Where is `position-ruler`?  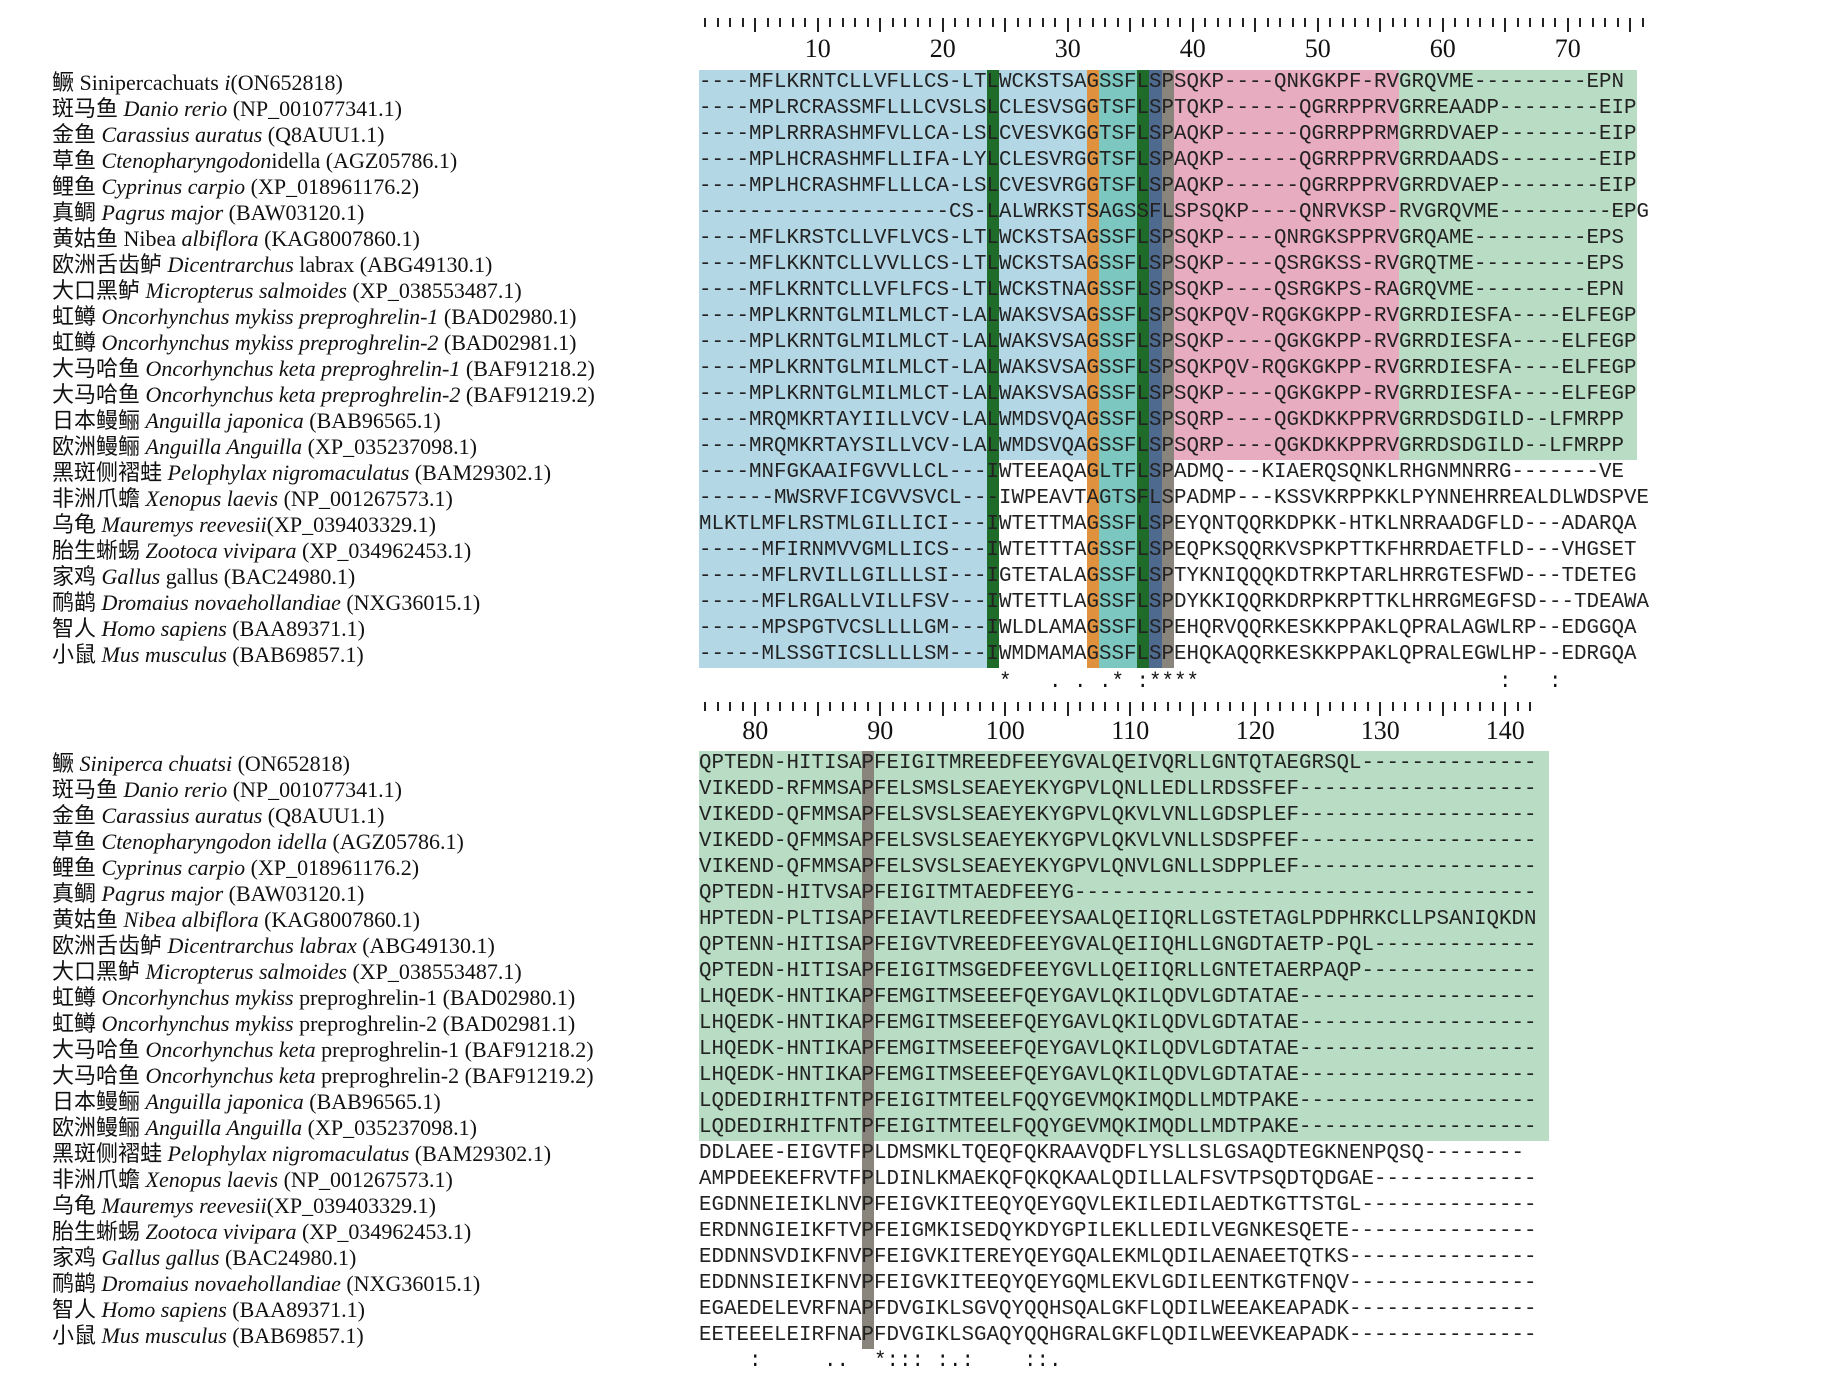 position-ruler is located at coordinates (1118, 709).